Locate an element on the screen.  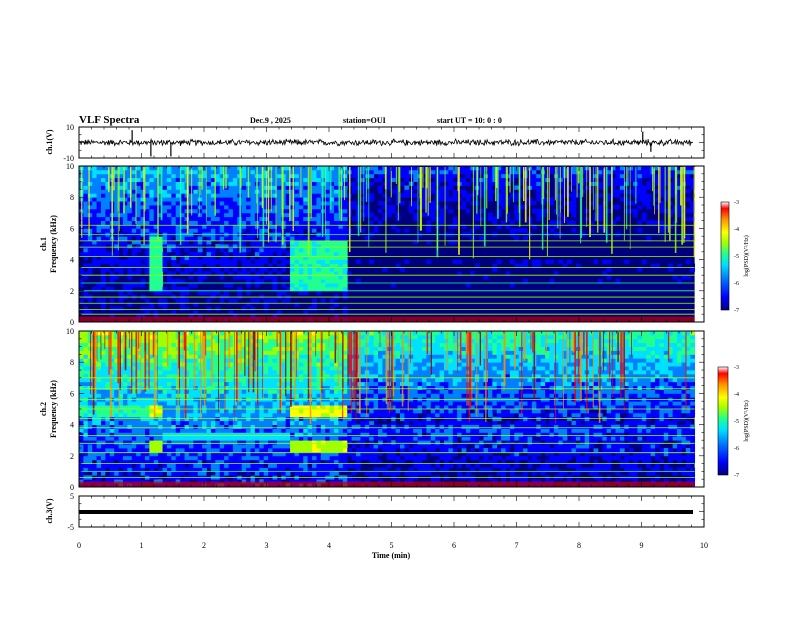
colorbar-tick-label: -3 is located at coordinates (736, 203).